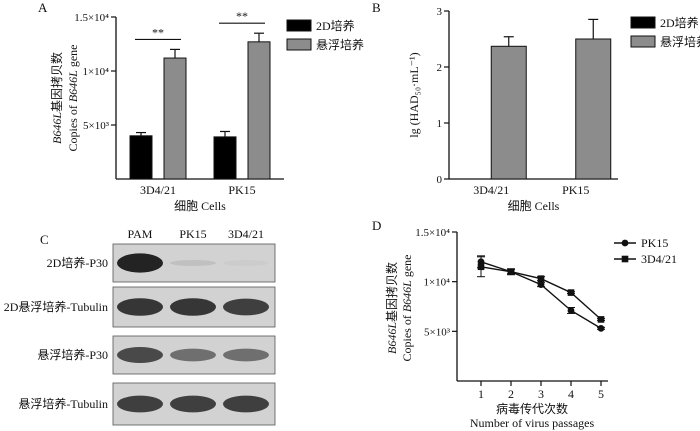  What do you see at coordinates (440, 12) in the screenshot?
I see `y-tick-label: 3` at bounding box center [440, 12].